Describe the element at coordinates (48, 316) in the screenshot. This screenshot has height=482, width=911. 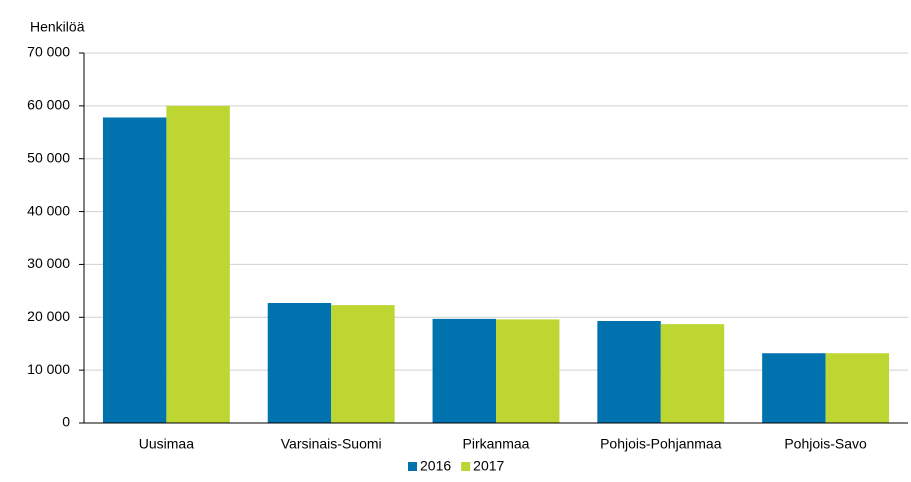
I see `y-tick-label: 20 000` at that location.